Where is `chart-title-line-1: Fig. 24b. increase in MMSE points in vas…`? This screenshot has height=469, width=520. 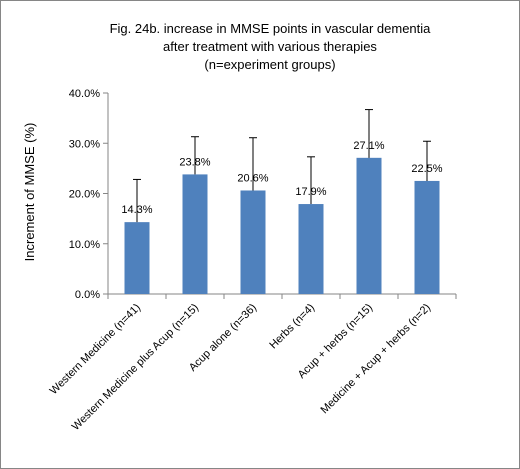
chart-title-line-1: Fig. 24b. increase in MMSE points in vas… is located at coordinates (271, 28).